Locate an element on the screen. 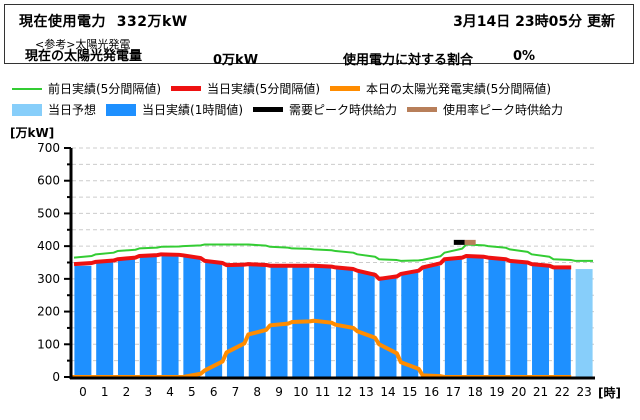  x-tick-label: 7 is located at coordinates (236, 392).